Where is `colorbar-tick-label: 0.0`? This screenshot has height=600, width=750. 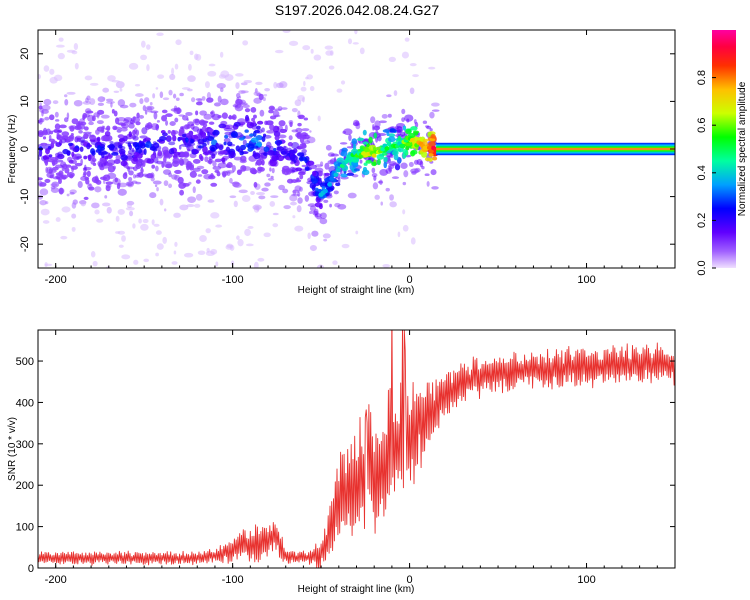
colorbar-tick-label: 0.0 is located at coordinates (702, 267).